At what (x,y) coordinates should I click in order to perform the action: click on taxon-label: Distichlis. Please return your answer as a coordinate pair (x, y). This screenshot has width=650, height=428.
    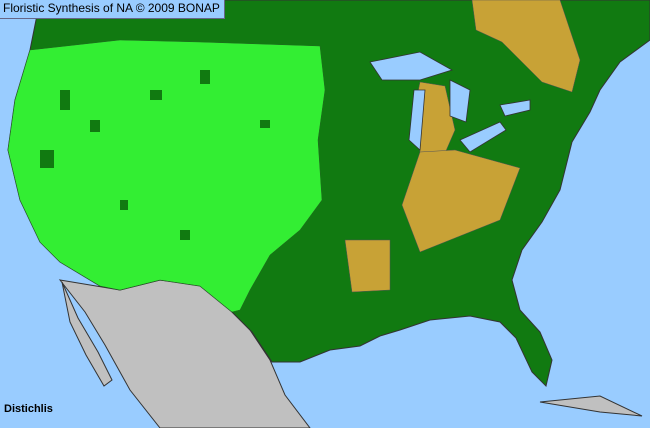
    Looking at the image, I should click on (28, 409).